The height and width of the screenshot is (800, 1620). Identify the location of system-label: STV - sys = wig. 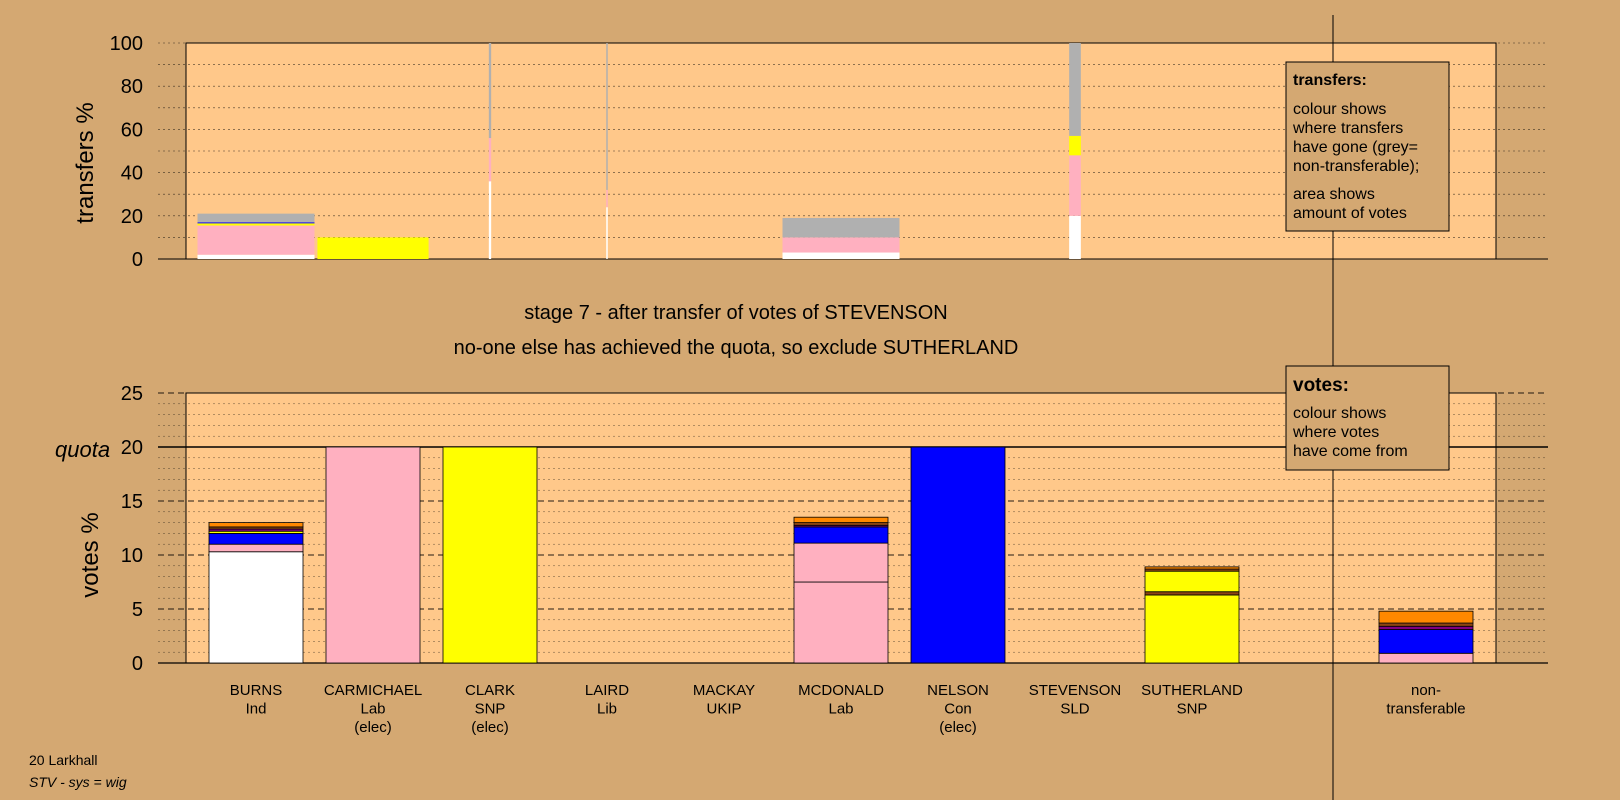
(78, 782).